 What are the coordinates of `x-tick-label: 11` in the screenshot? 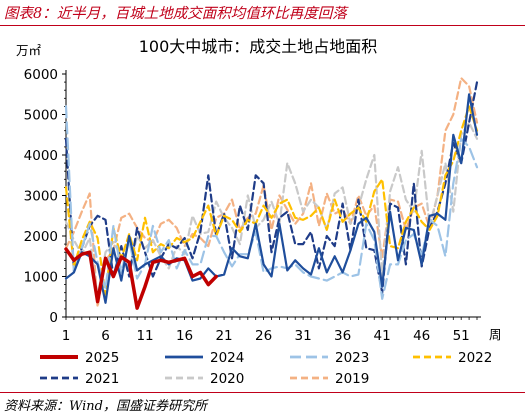 It's located at (144, 336).